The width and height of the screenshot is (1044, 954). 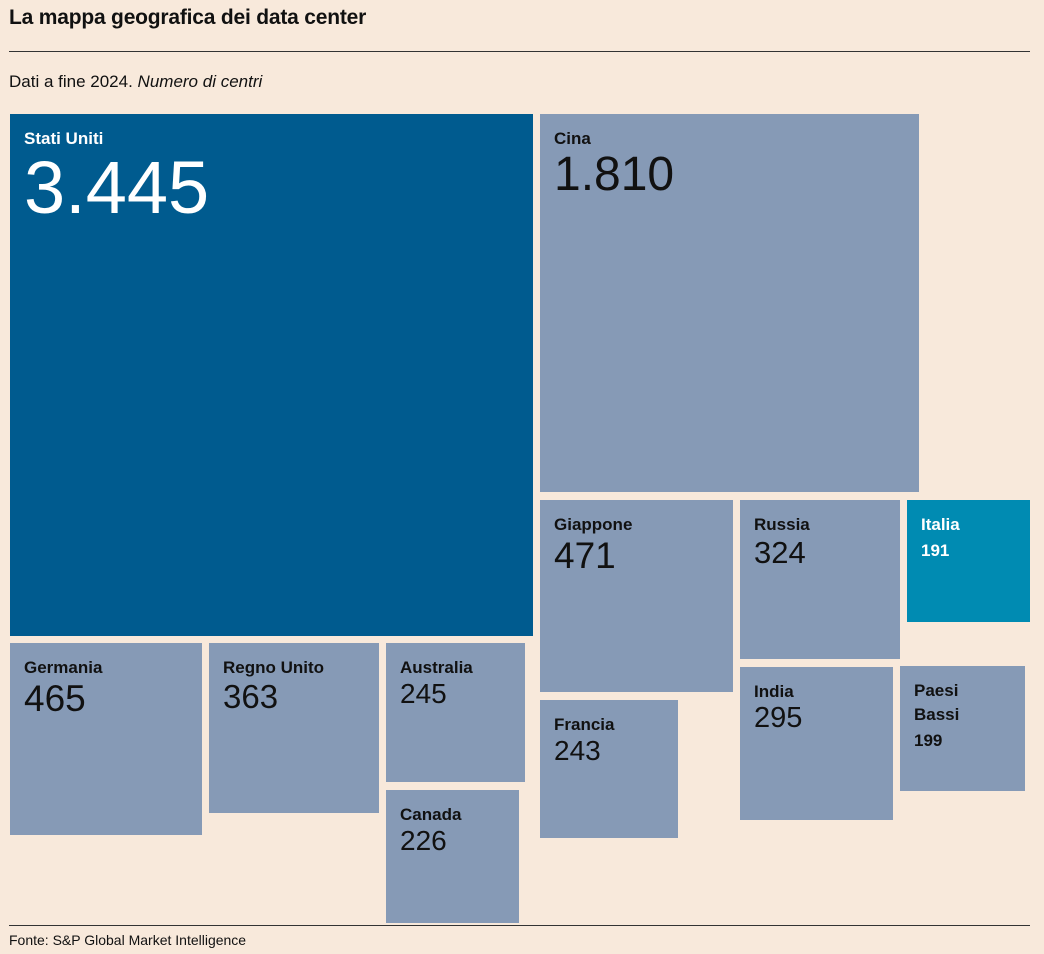 I want to click on cell-label: Australia, so click(x=436, y=667).